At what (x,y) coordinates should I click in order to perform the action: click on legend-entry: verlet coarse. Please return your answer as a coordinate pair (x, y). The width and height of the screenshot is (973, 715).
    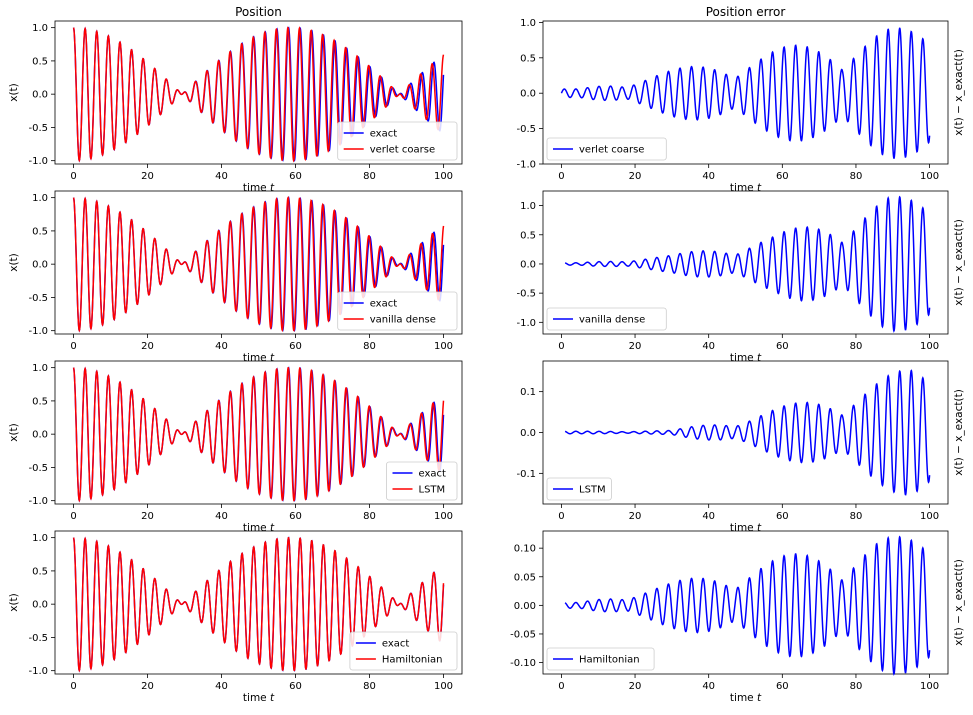
    Looking at the image, I should click on (402, 150).